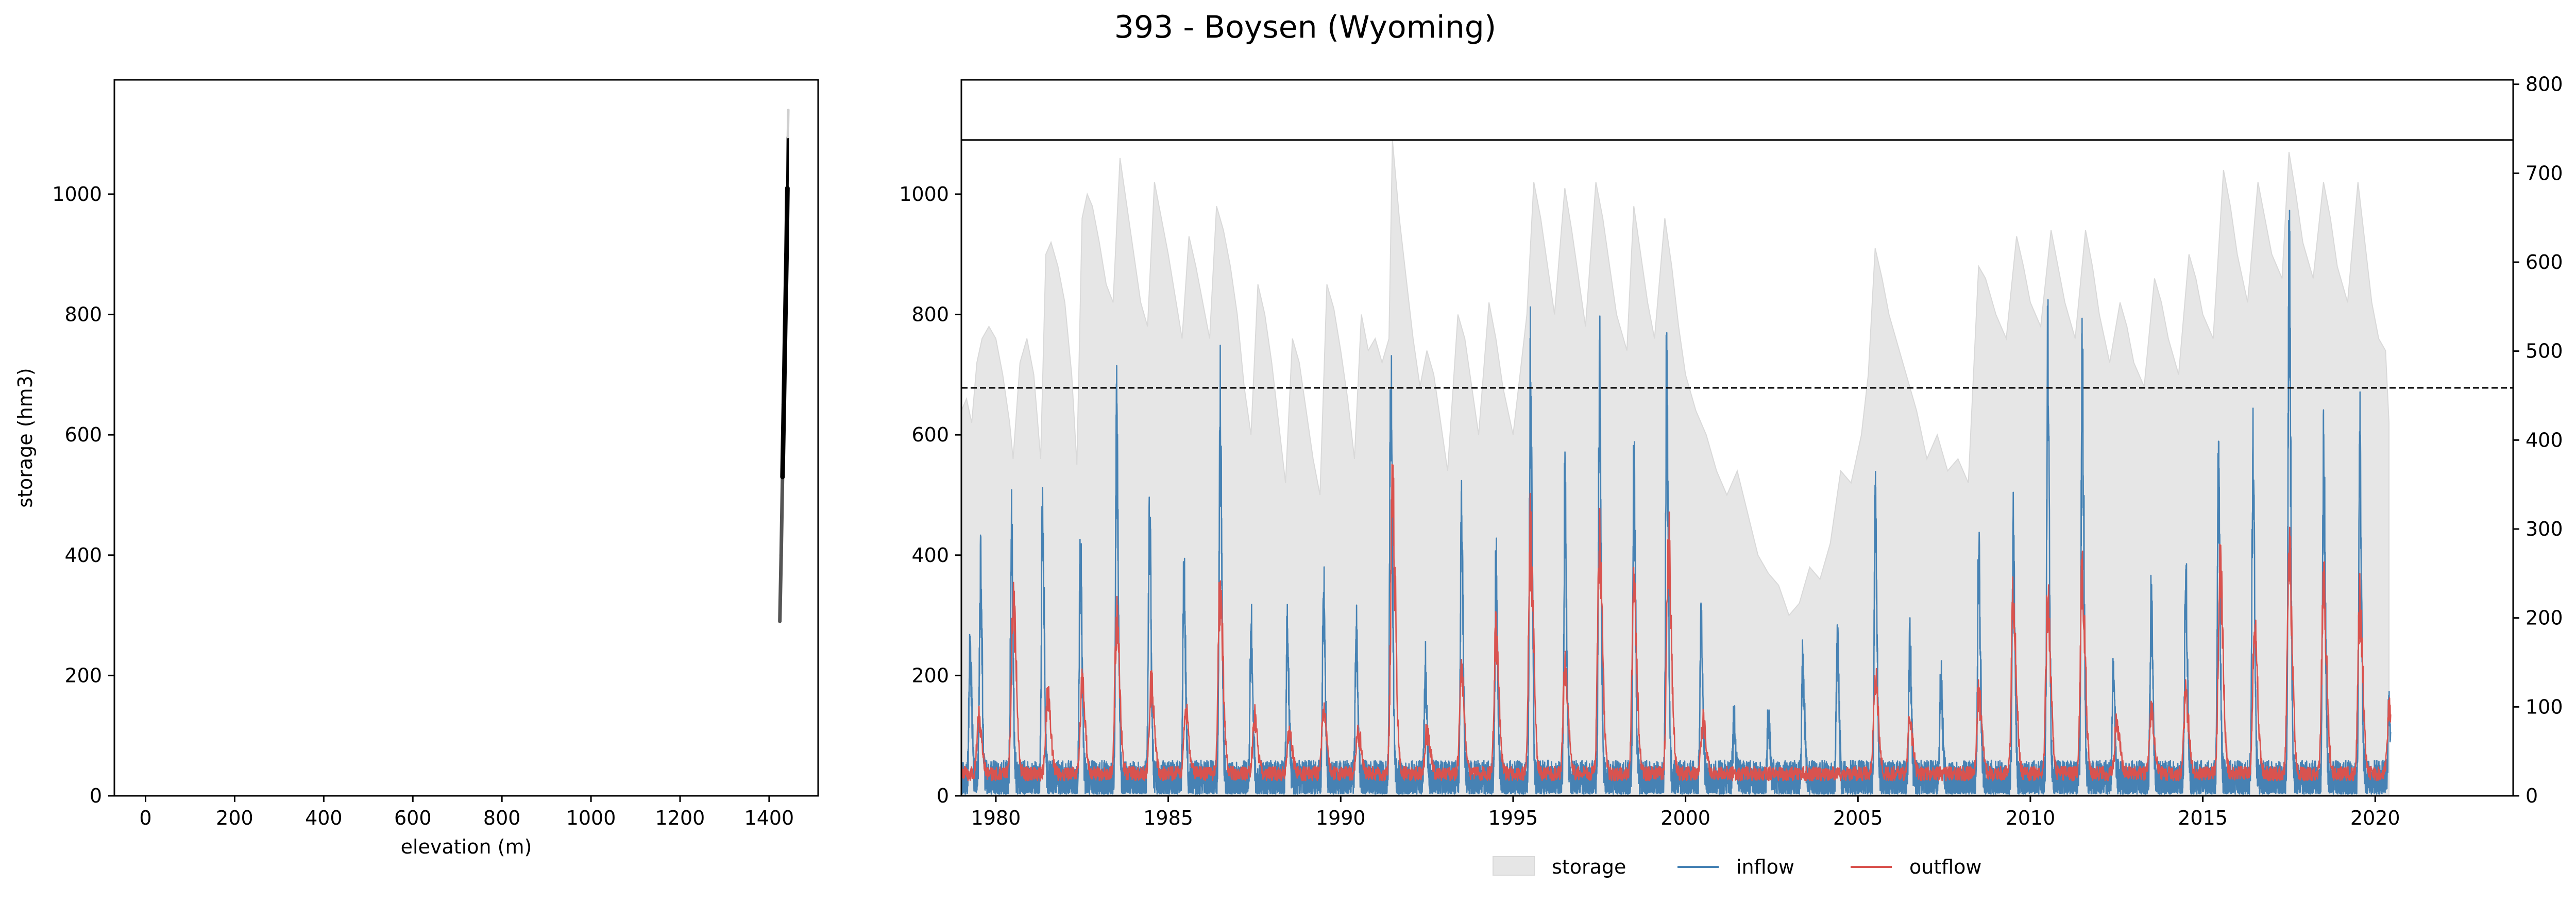 This screenshot has height=904, width=2576. I want to click on legend-inflow-label: inflow, so click(1765, 867).